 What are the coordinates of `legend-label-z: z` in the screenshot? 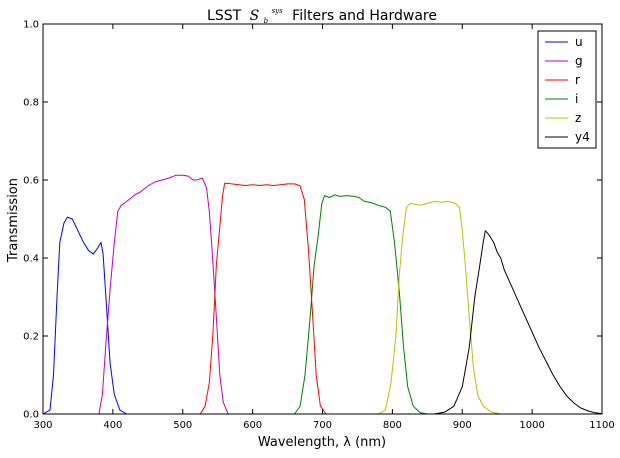 It's located at (578, 118).